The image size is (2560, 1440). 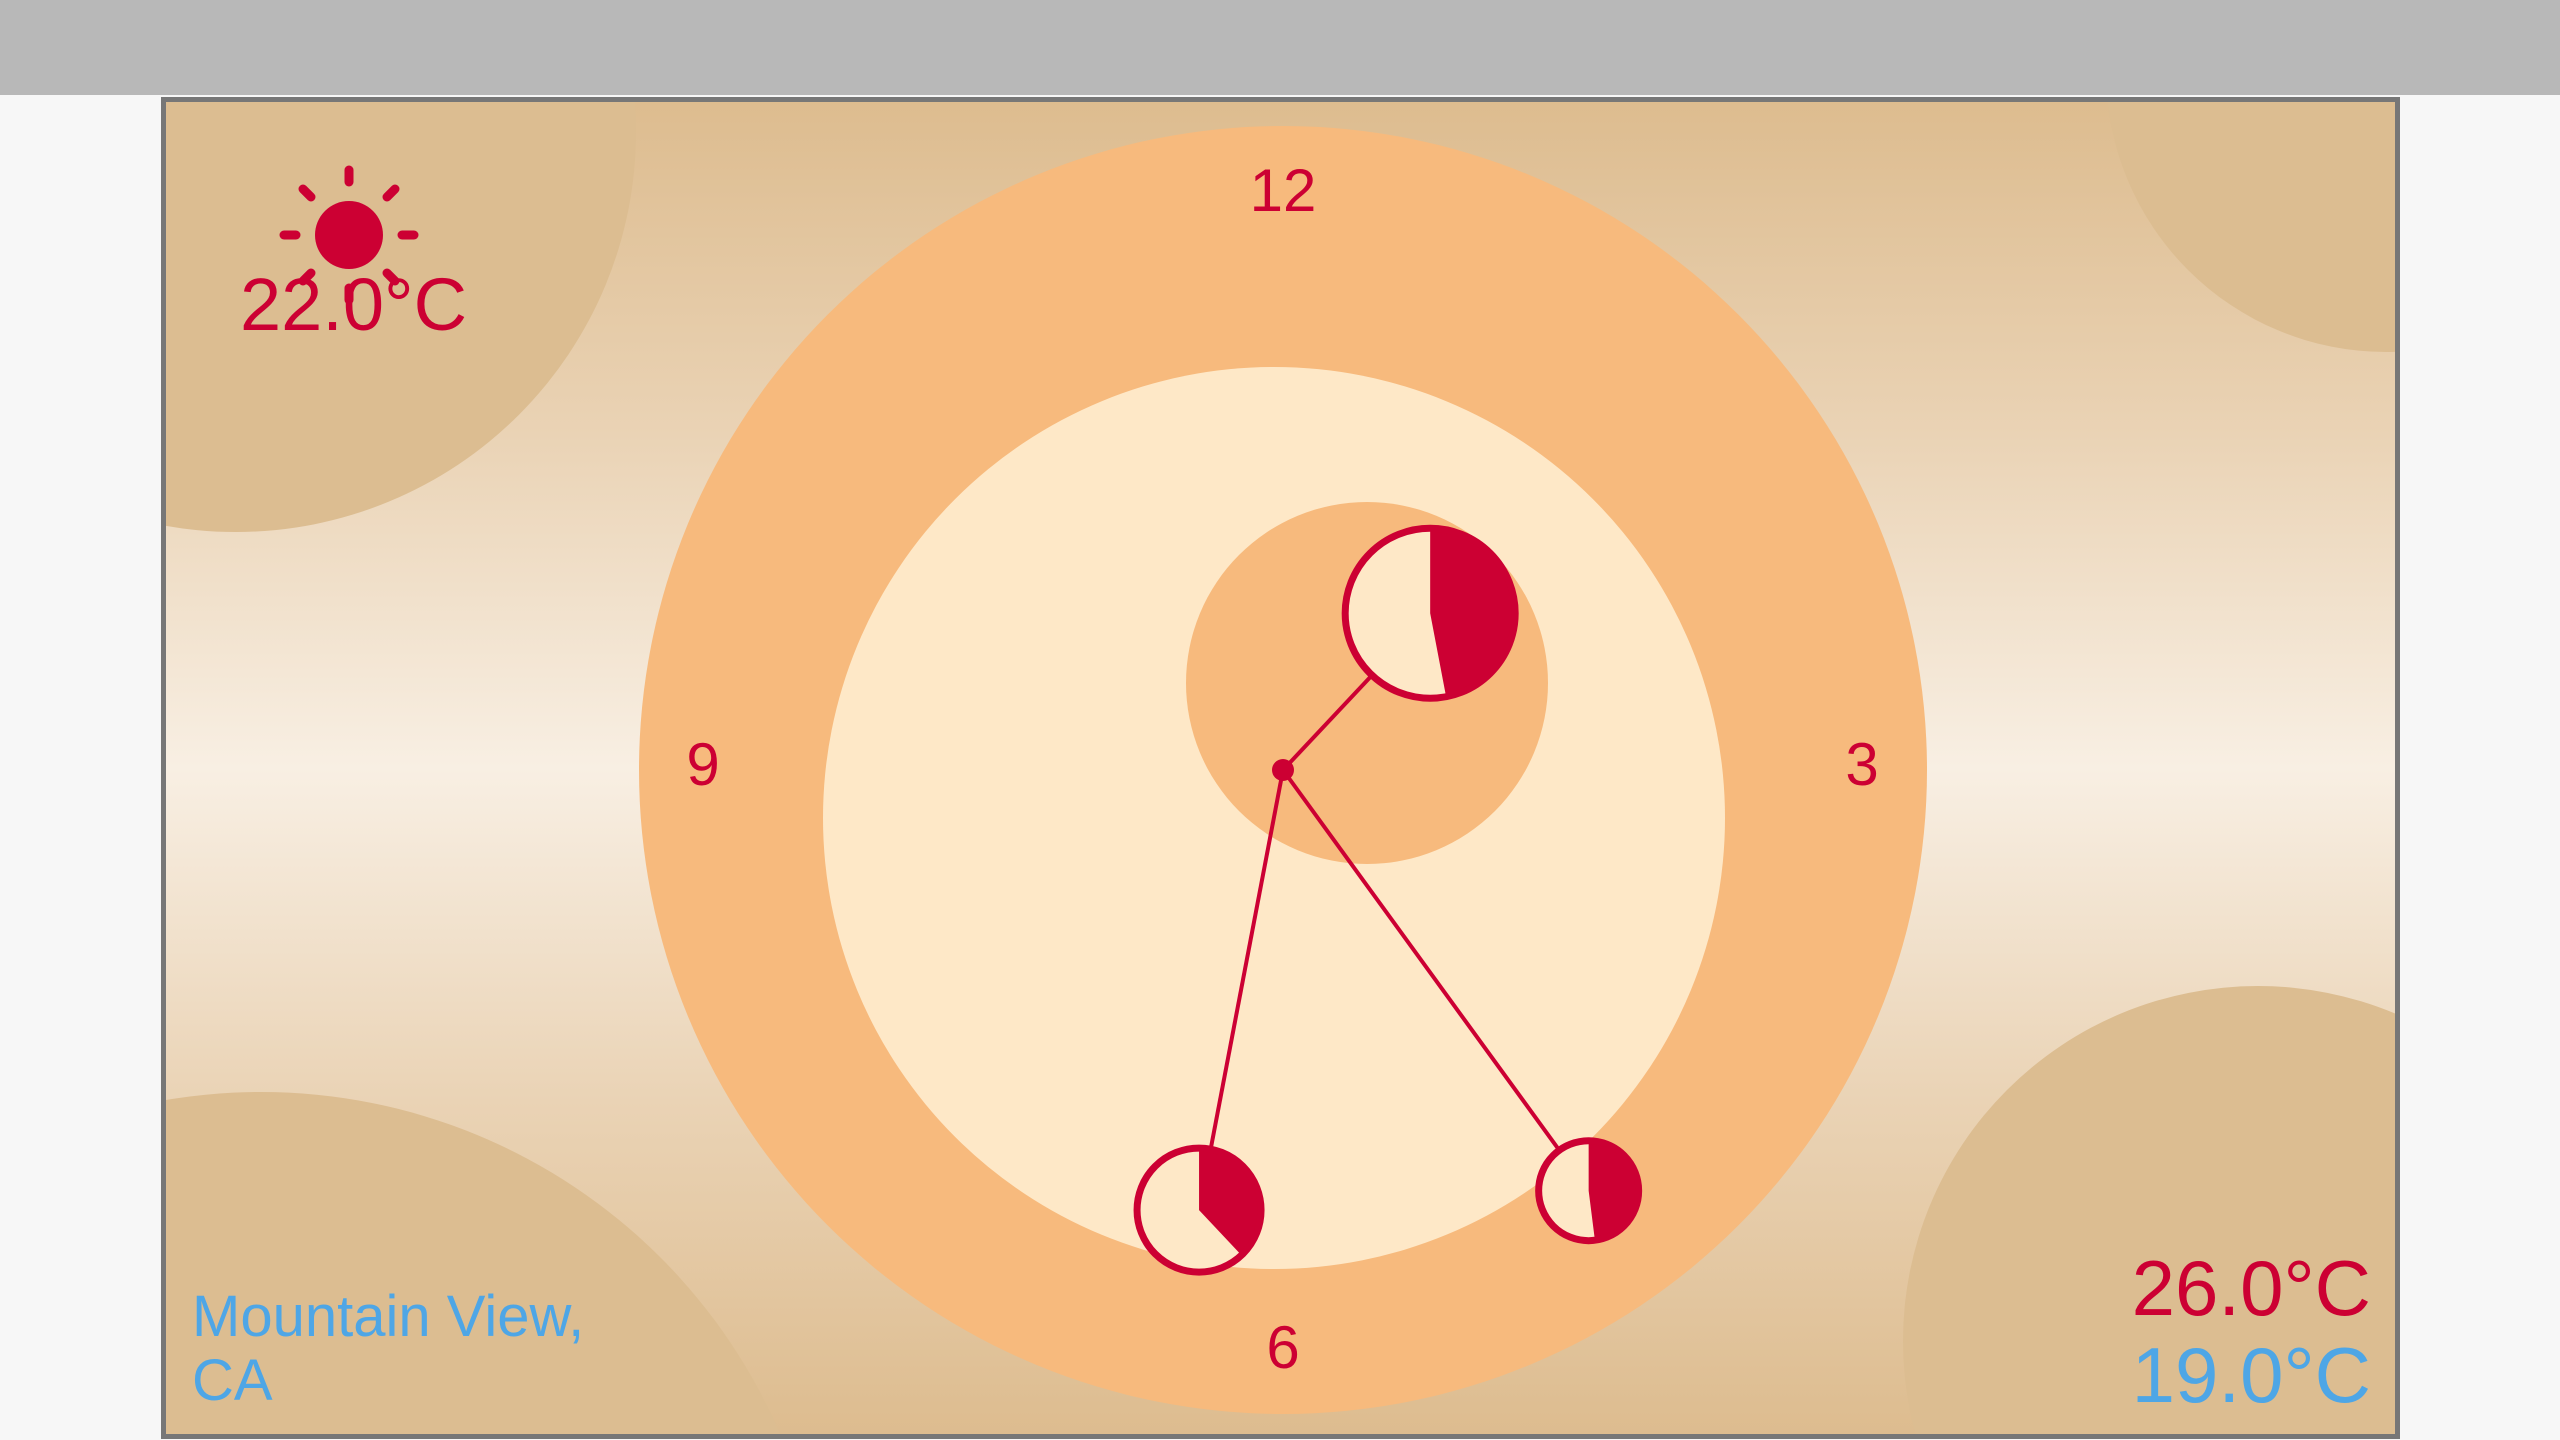 What do you see at coordinates (2211, 1288) in the screenshot?
I see `high-temperature: 26.0°C` at bounding box center [2211, 1288].